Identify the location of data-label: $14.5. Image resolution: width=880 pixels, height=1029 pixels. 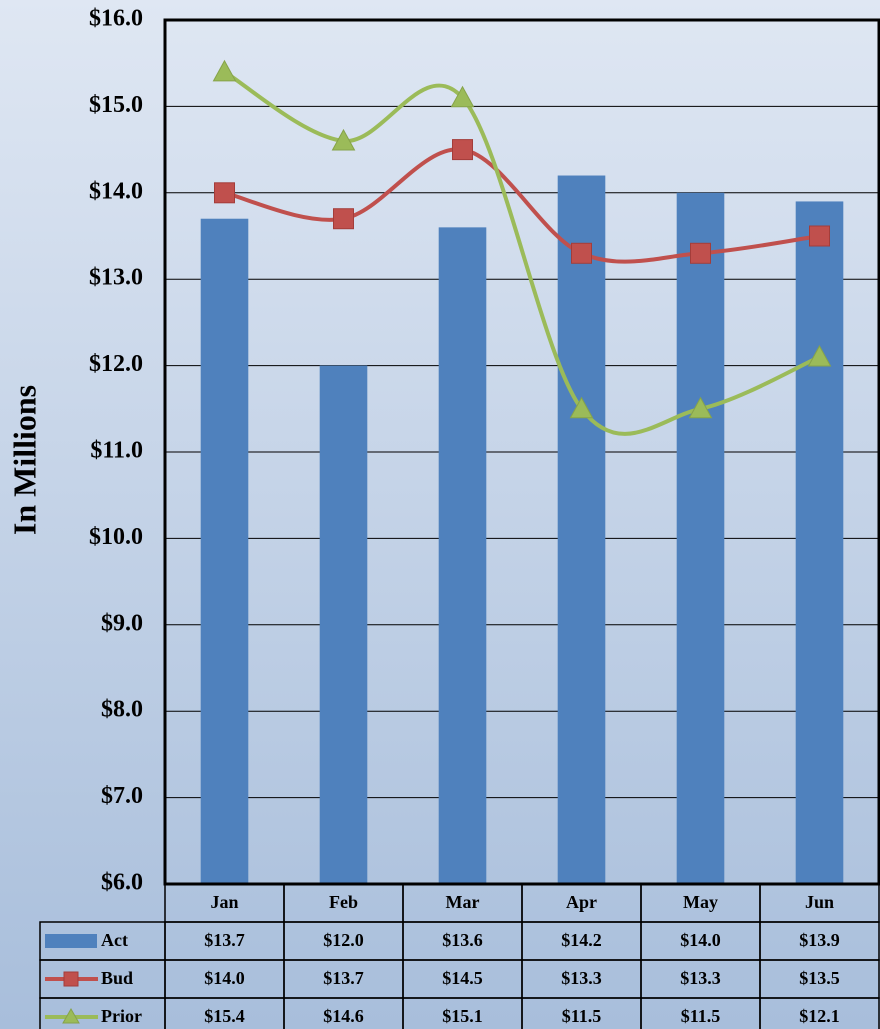
(462, 978).